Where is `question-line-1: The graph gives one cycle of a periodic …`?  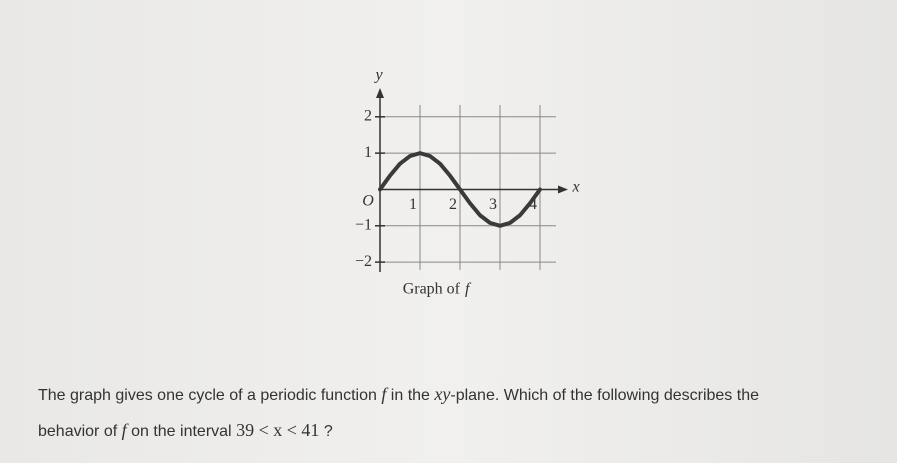 question-line-1: The graph gives one cycle of a periodic … is located at coordinates (398, 394).